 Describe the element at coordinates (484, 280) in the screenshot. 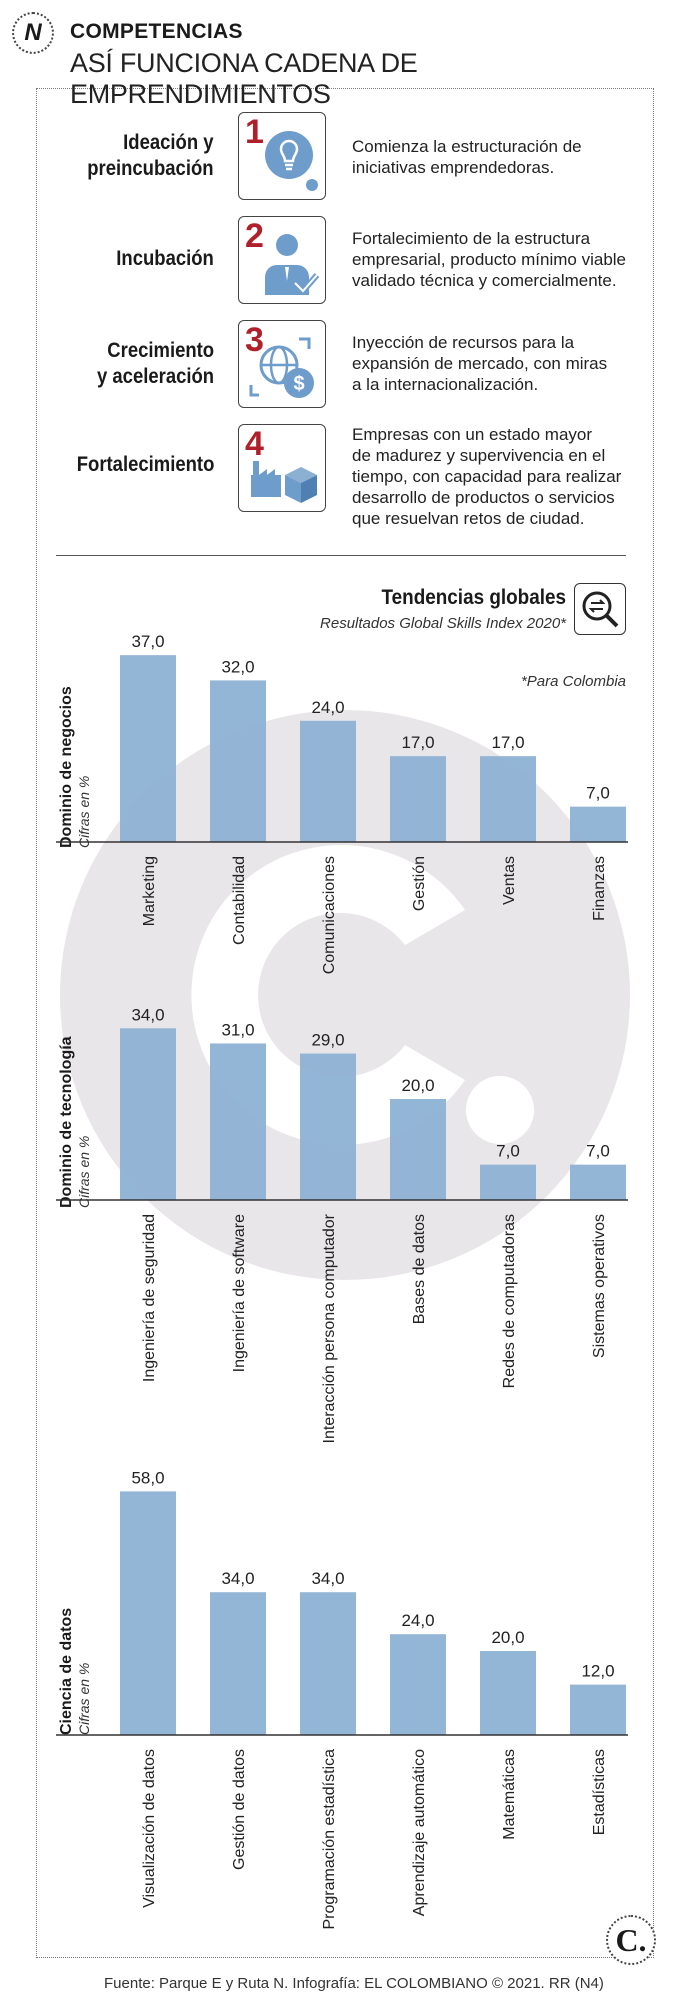

I see `stage-2-desc-line: validado técnica y comercialmente.` at that location.